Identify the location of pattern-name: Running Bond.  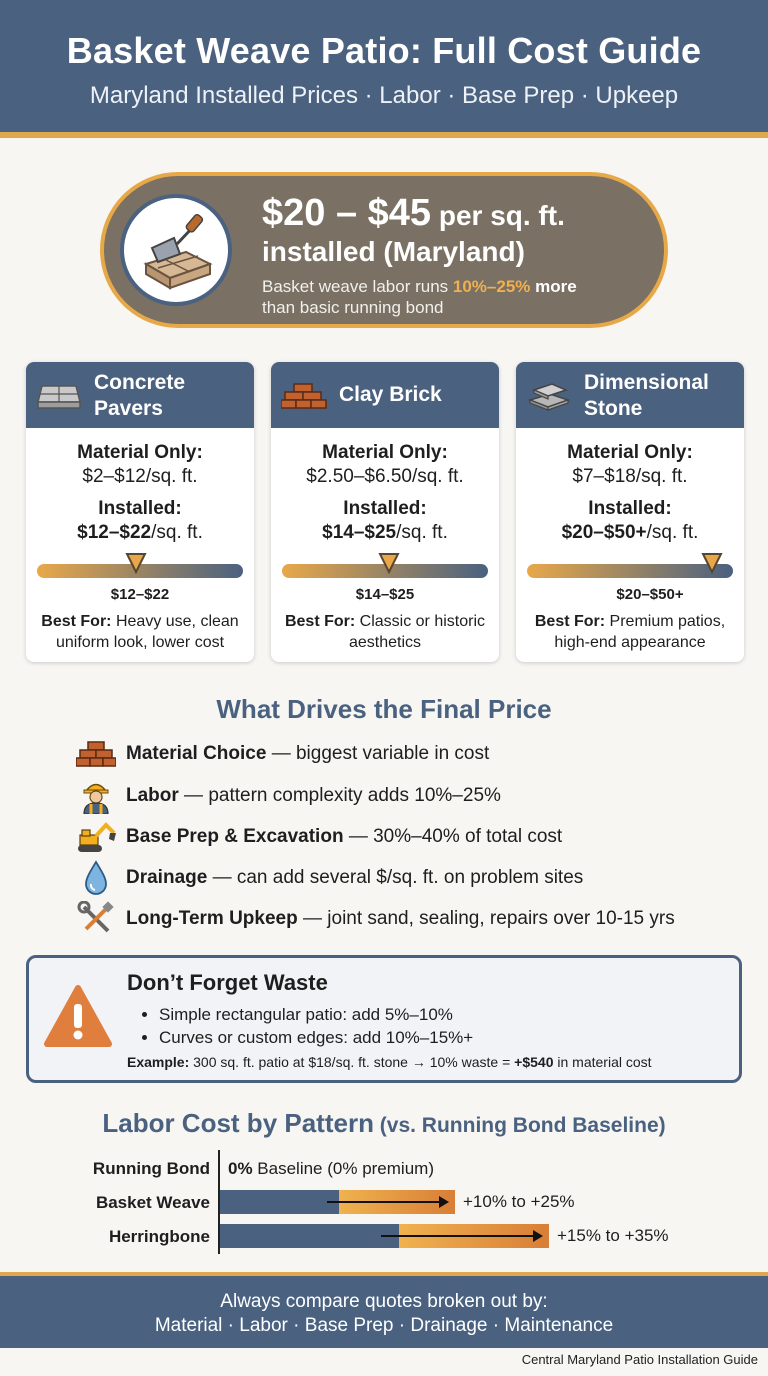
(151, 1168).